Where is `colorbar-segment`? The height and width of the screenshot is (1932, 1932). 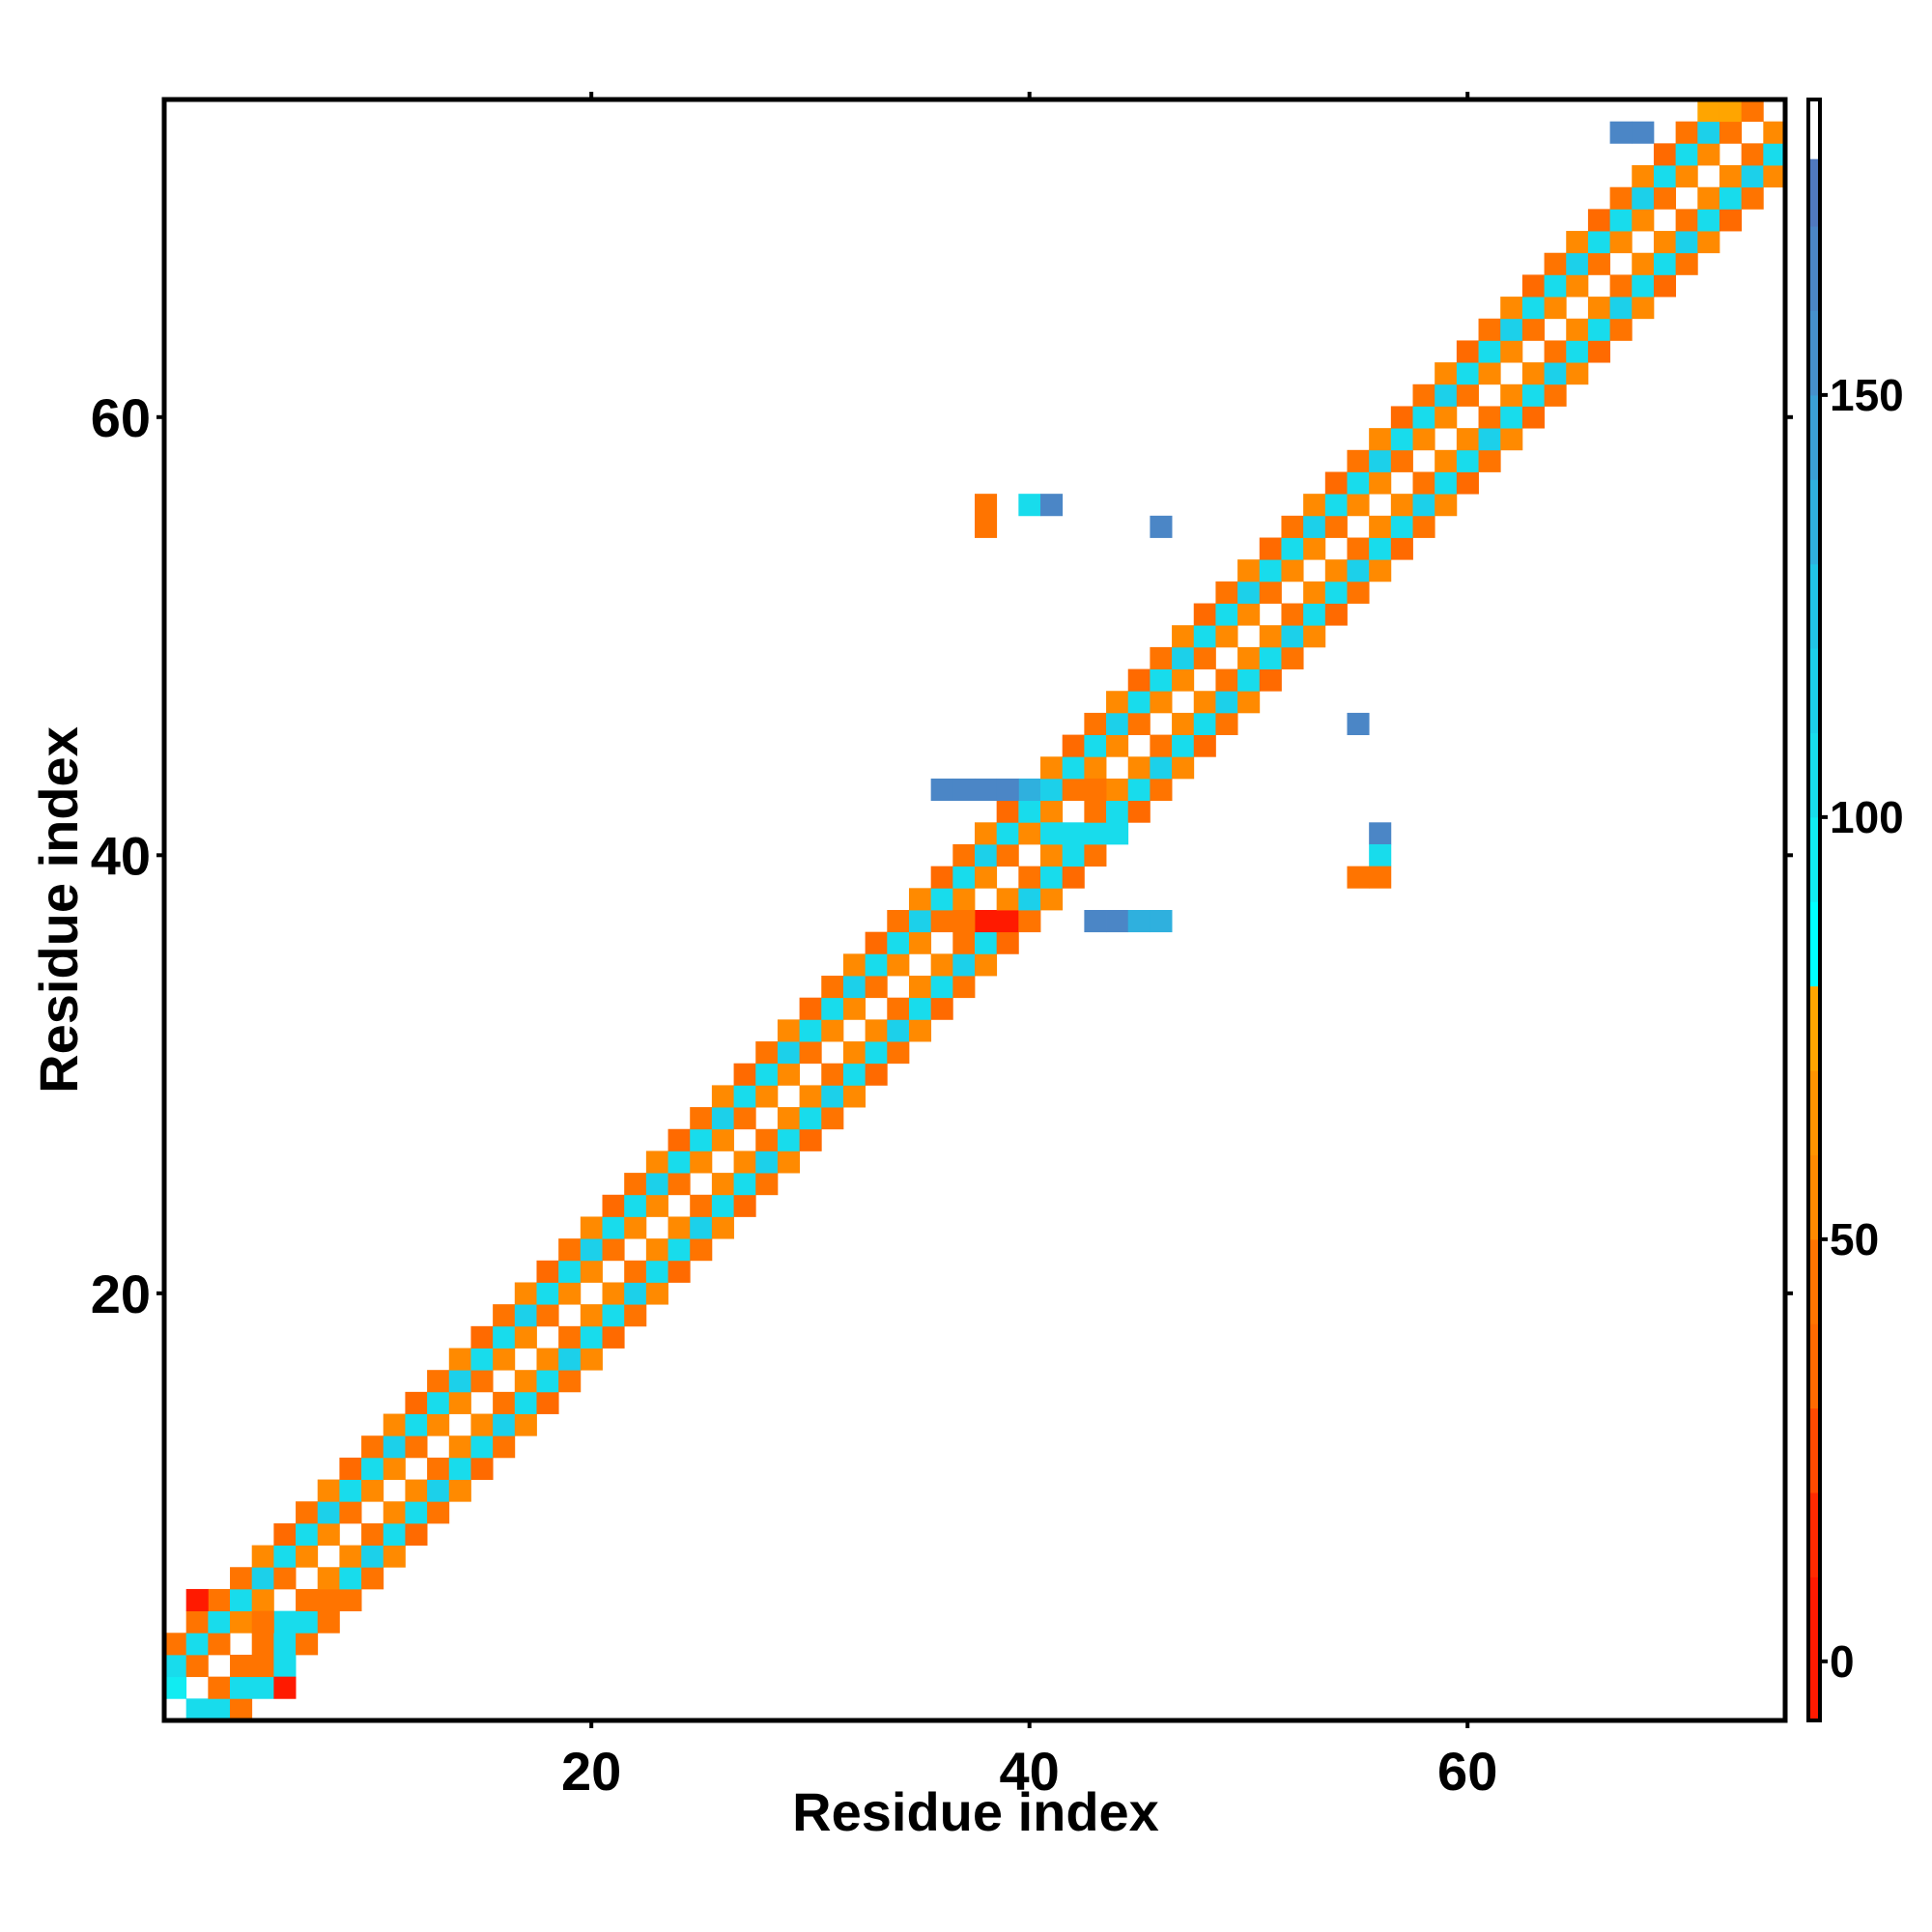
colorbar-segment is located at coordinates (1814, 775).